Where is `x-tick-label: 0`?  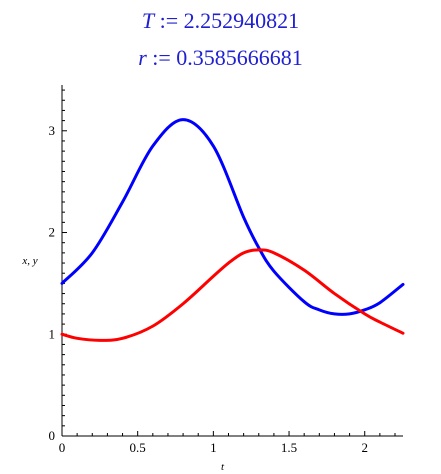 x-tick-label: 0 is located at coordinates (62, 447).